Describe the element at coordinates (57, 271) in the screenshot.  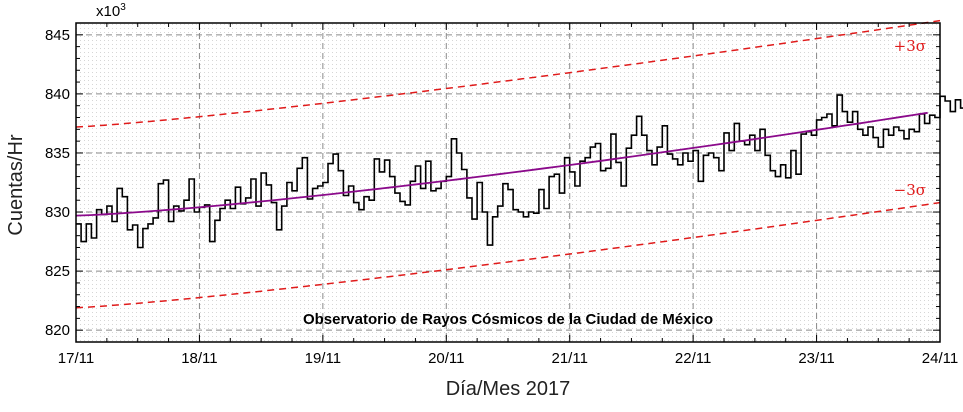
I see `y-tick-label-1: 825` at that location.